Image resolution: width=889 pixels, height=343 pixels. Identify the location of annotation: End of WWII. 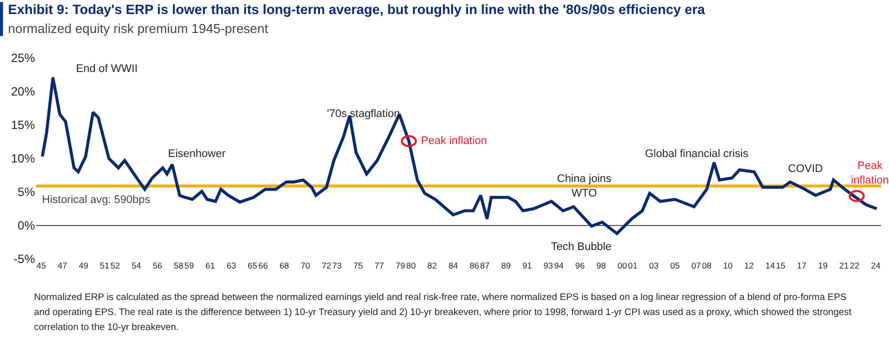
(107, 69).